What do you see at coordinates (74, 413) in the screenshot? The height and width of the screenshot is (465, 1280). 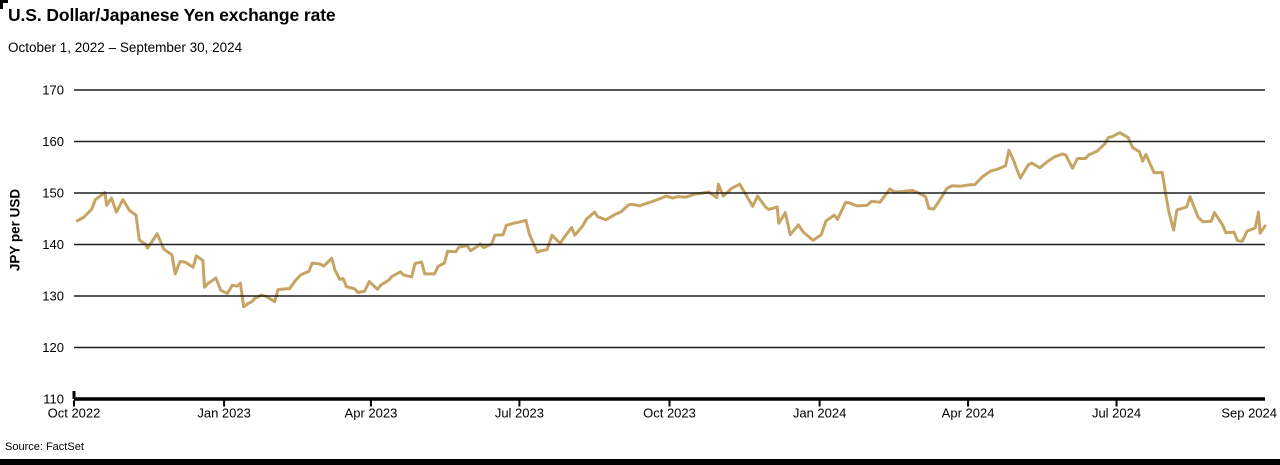 I see `x-axis-tick-label: Oct 2022` at bounding box center [74, 413].